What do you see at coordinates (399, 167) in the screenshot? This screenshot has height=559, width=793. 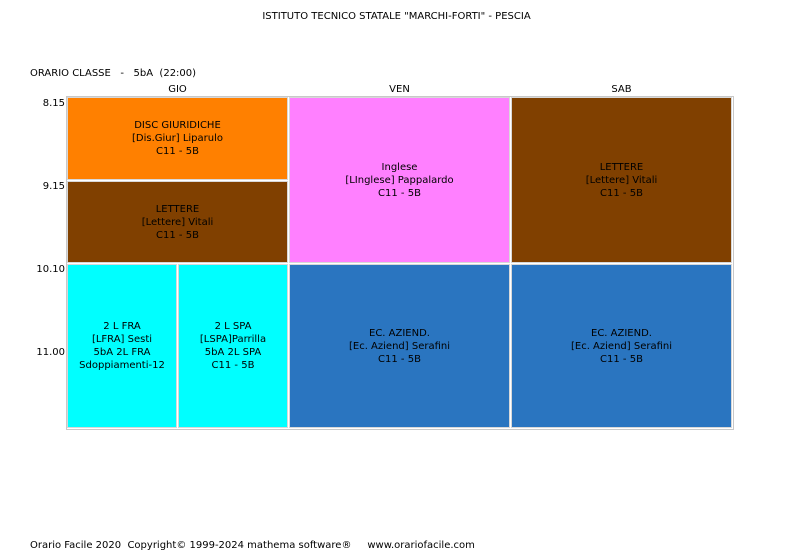 I see `lesson-text-line: Inglese` at bounding box center [399, 167].